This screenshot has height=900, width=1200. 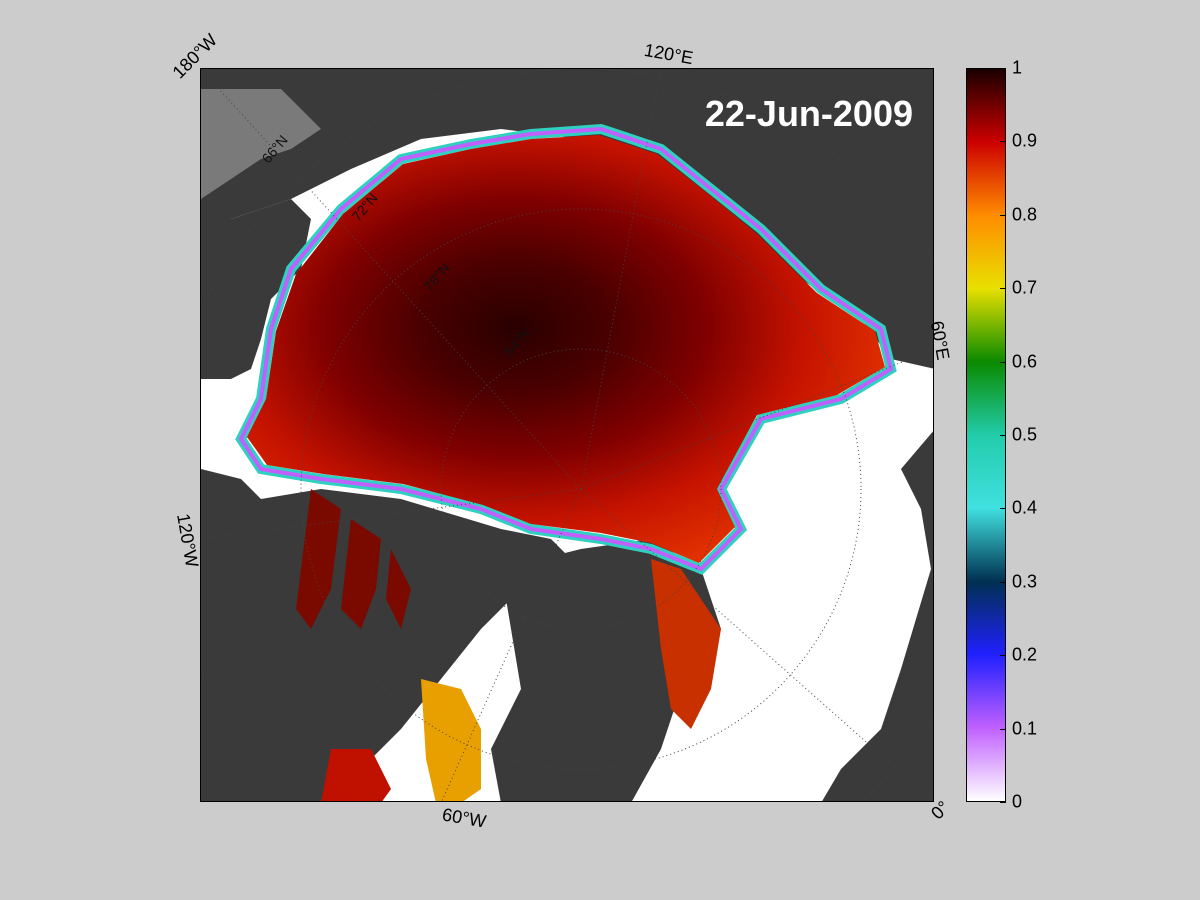 What do you see at coordinates (1025, 507) in the screenshot?
I see `colorbar-tick-label: 0.4` at bounding box center [1025, 507].